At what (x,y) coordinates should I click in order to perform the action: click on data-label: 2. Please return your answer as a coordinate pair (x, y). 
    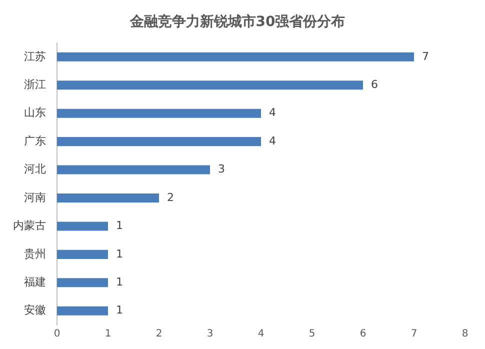
    Looking at the image, I should click on (170, 197).